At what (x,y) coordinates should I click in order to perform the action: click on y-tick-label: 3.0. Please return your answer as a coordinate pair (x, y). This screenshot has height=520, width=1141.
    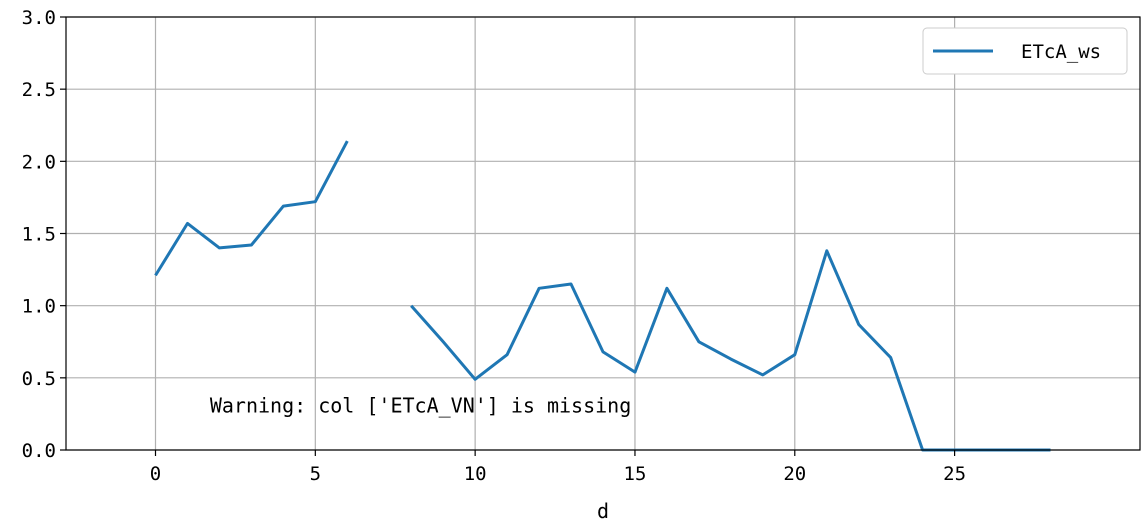
    Looking at the image, I should click on (39, 18).